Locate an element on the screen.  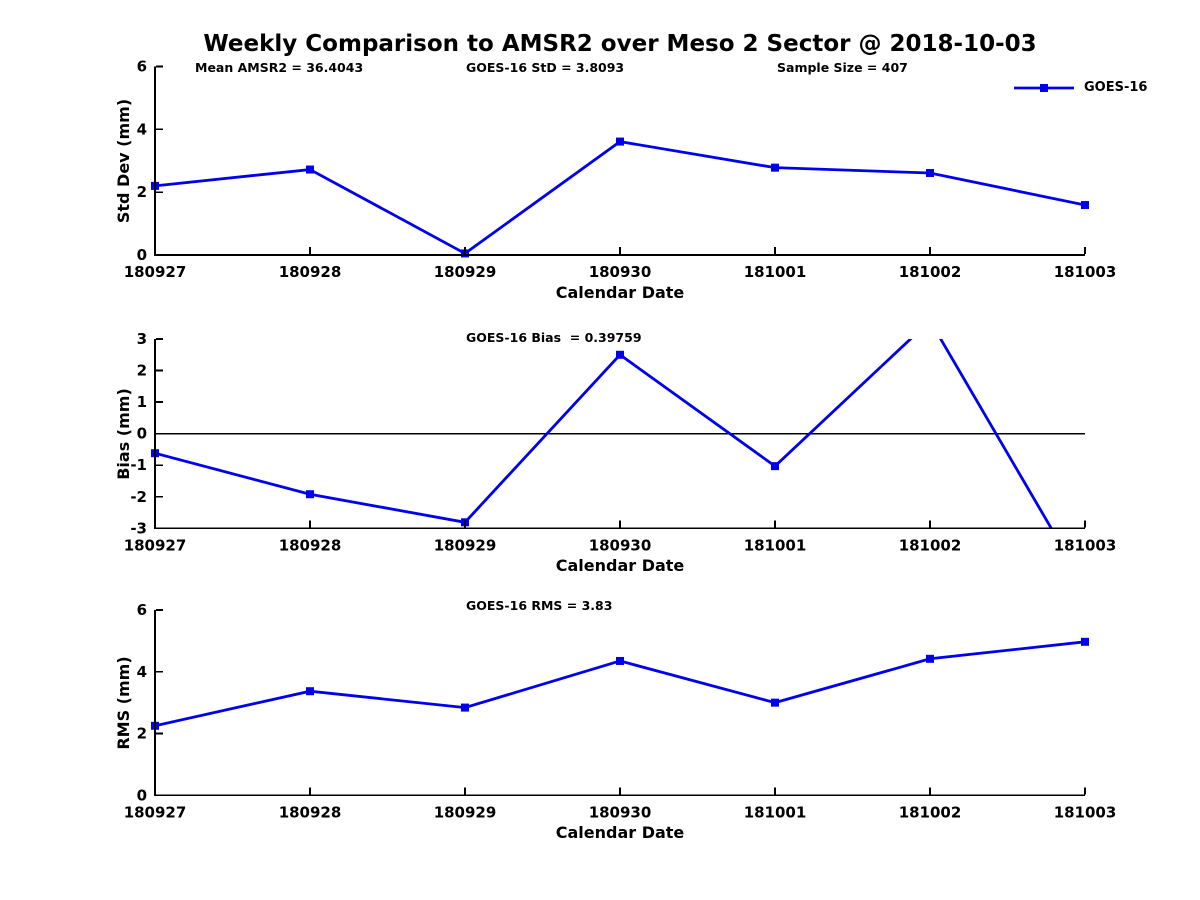
annotation-sample-size: Sample Size = 407 is located at coordinates (842, 67).